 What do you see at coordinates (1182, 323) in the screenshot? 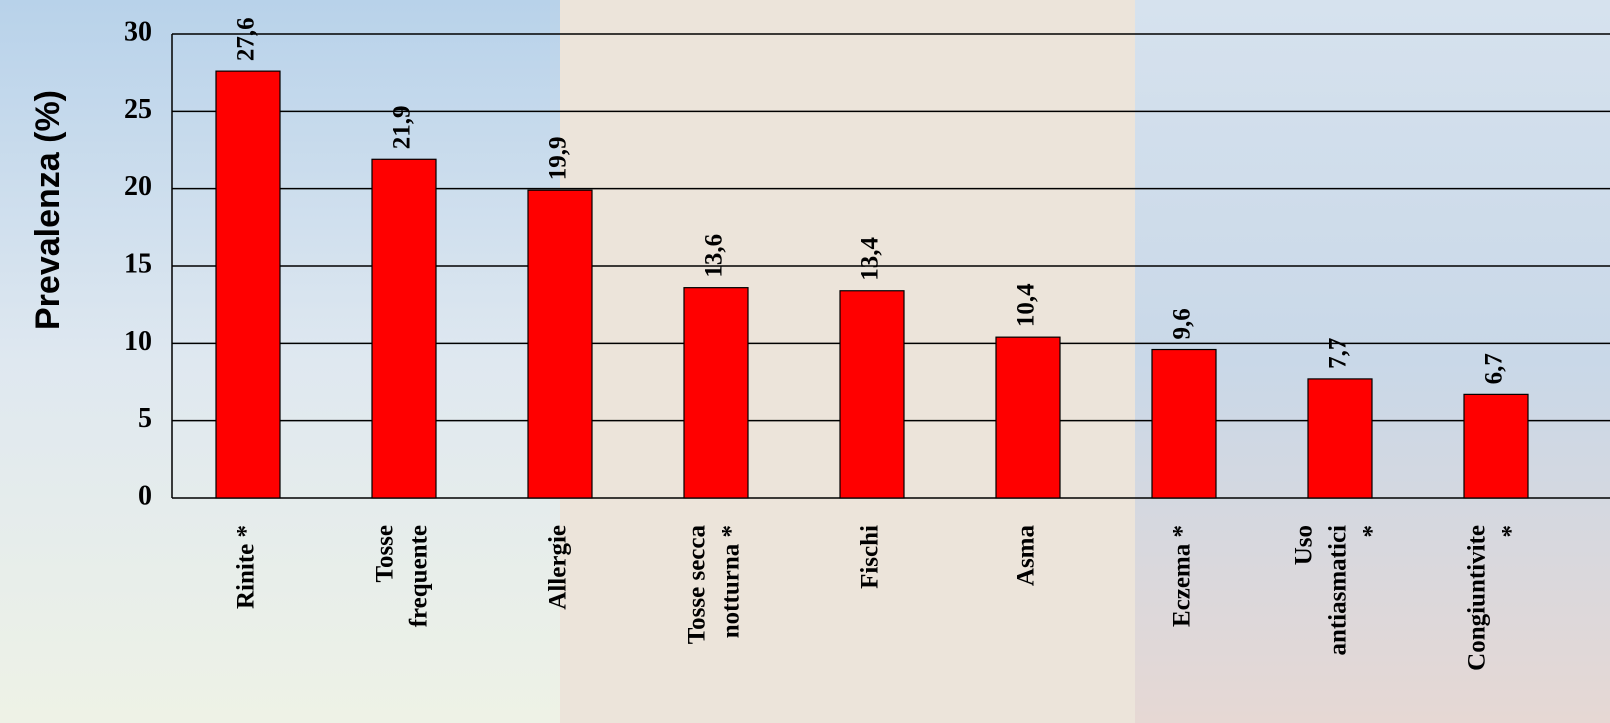
I see `value-label: 9,6` at bounding box center [1182, 323].